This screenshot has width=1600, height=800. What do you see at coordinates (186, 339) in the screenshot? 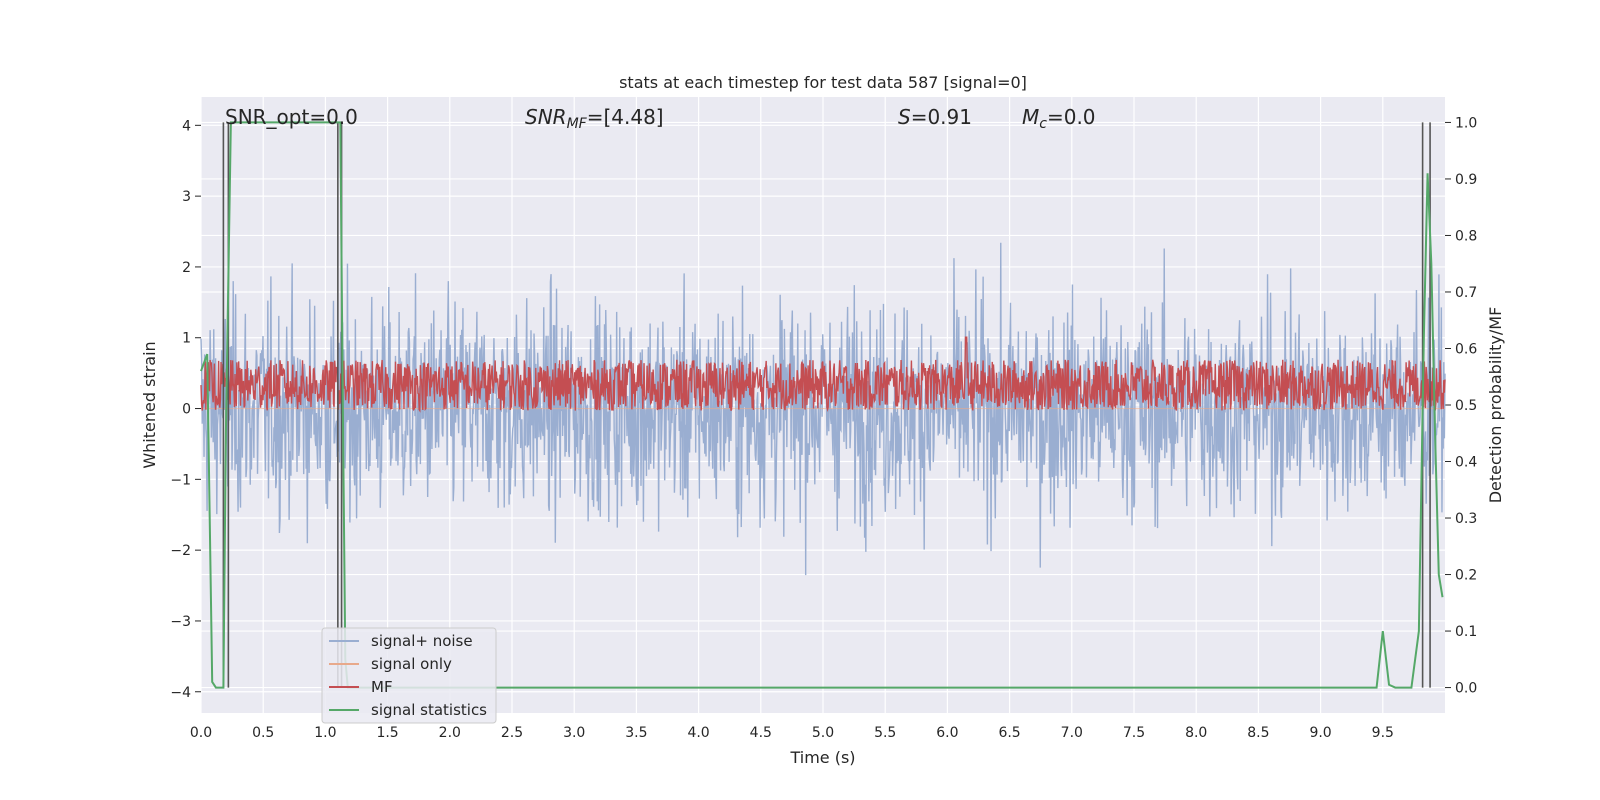
I see `y-tick-label: 1` at bounding box center [186, 339].